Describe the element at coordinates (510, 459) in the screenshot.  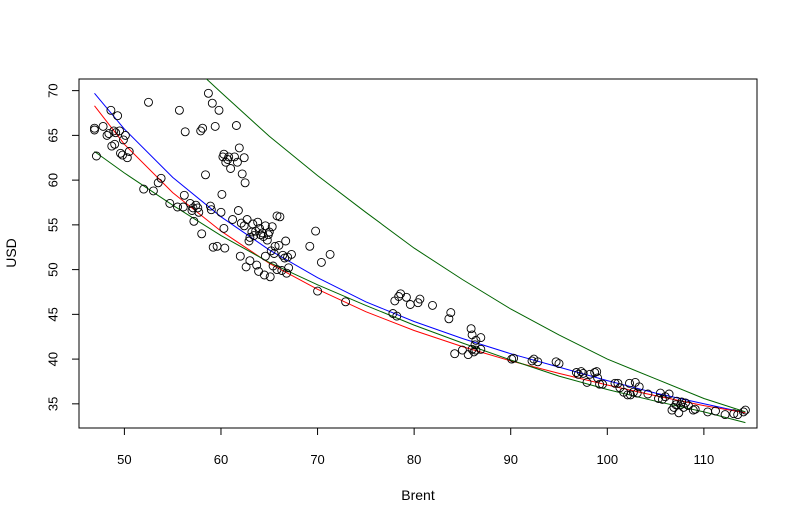
I see `x-tick-label: 90` at that location.